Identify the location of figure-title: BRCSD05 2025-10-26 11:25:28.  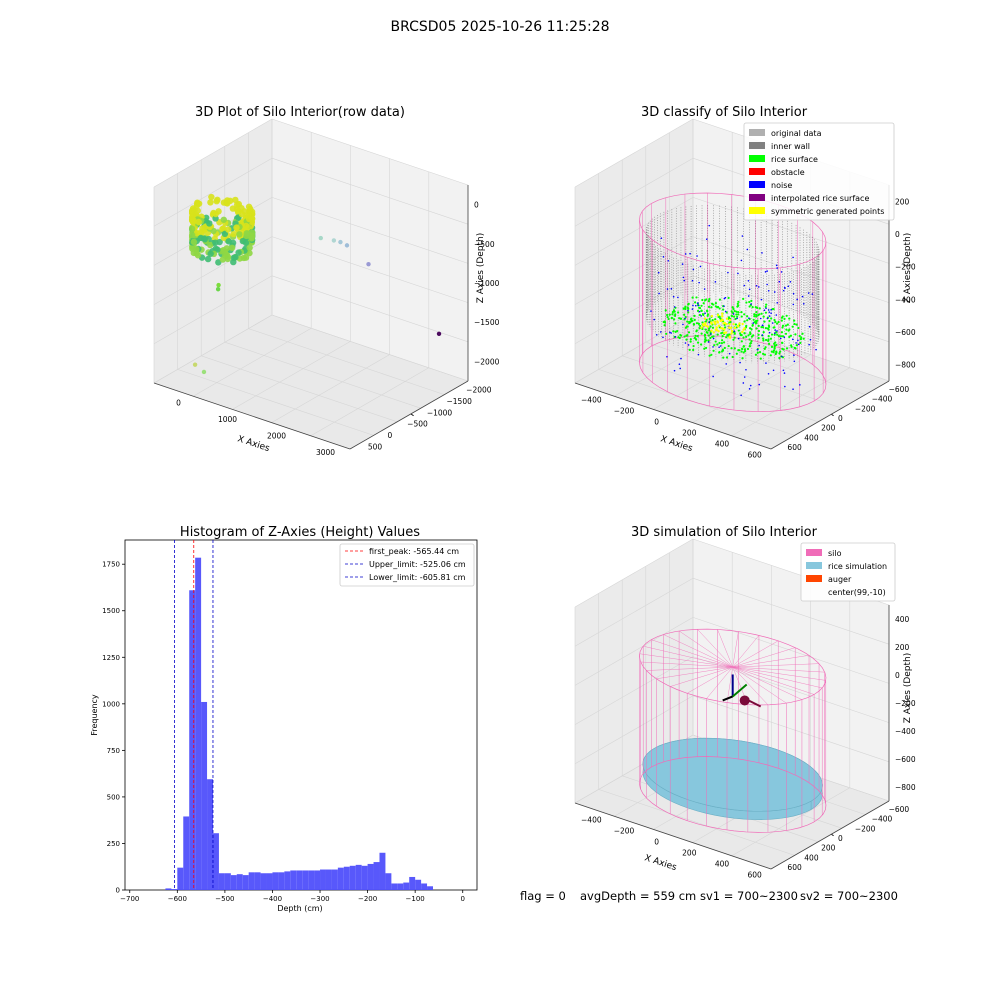
(499, 27).